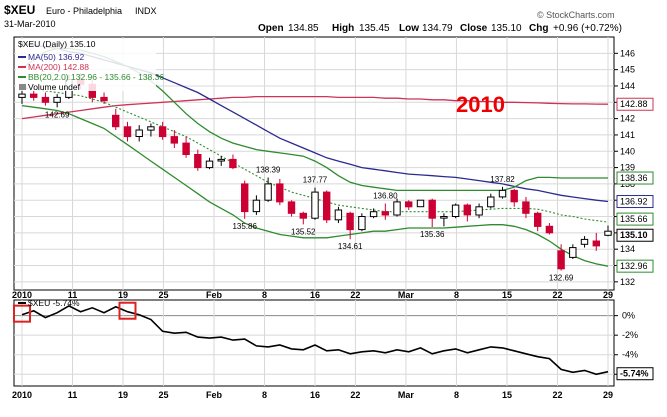 The width and height of the screenshot is (667, 417). Describe the element at coordinates (355, 295) in the screenshot. I see `date-tick-label: 22` at that location.